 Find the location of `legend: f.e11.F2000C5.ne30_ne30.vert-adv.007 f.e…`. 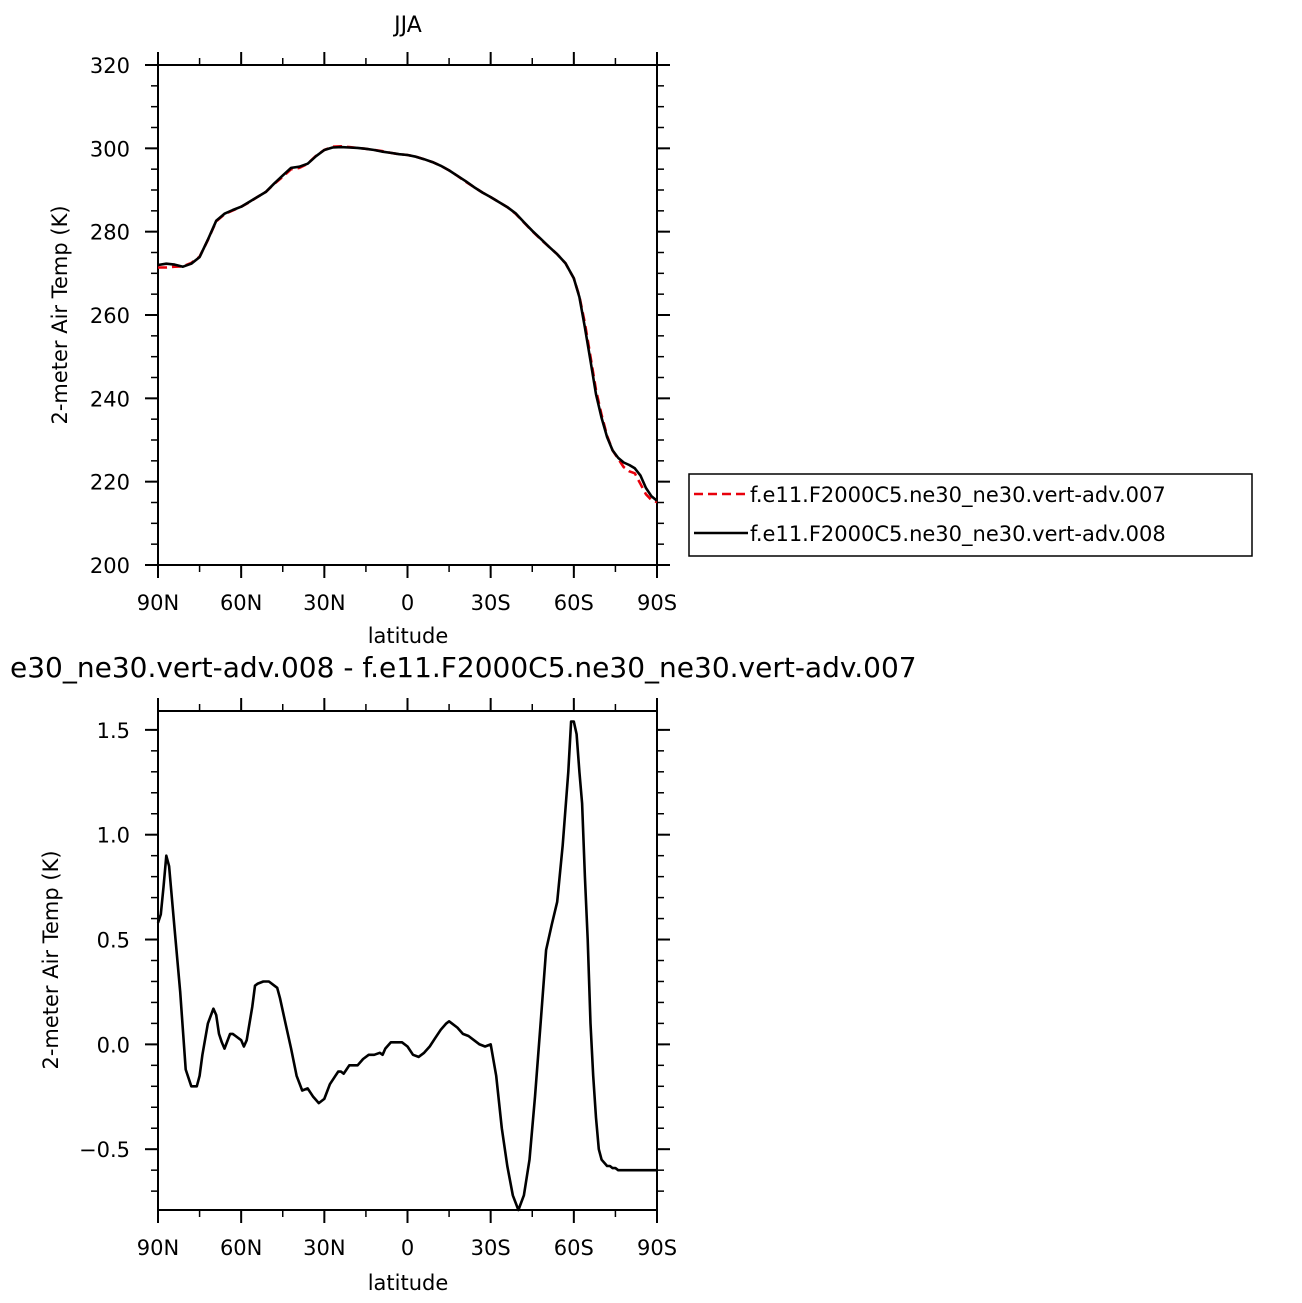

legend: f.e11.F2000C5.ne30_ne30.vert-adv.007 f.e… is located at coordinates (970, 515).